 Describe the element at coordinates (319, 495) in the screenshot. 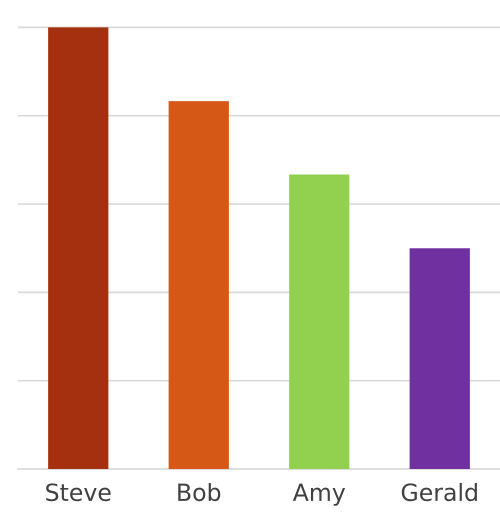

I see `x-tick-label: Amy` at that location.